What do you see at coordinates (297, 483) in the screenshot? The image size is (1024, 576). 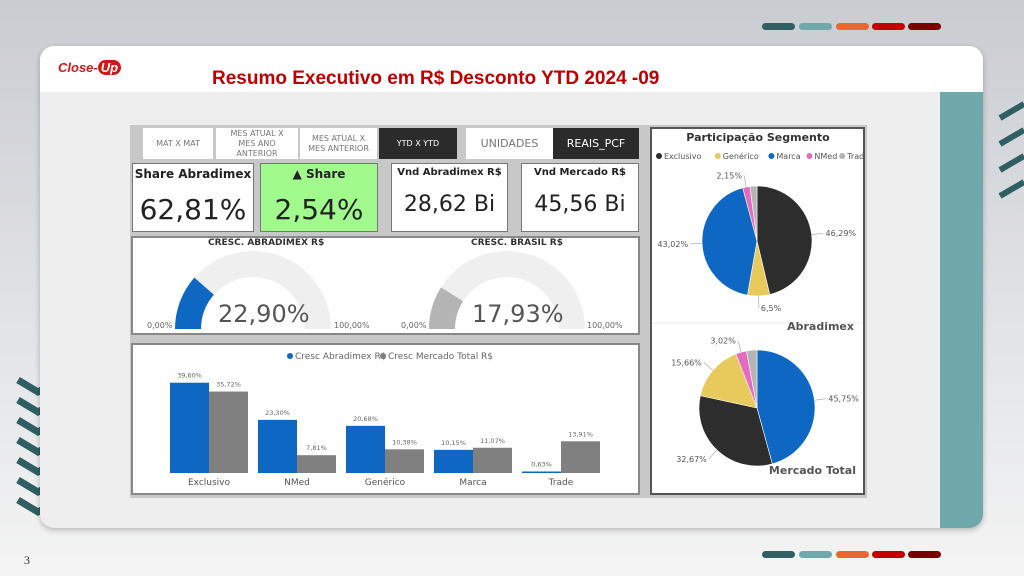 I see `category-label: NMed` at bounding box center [297, 483].